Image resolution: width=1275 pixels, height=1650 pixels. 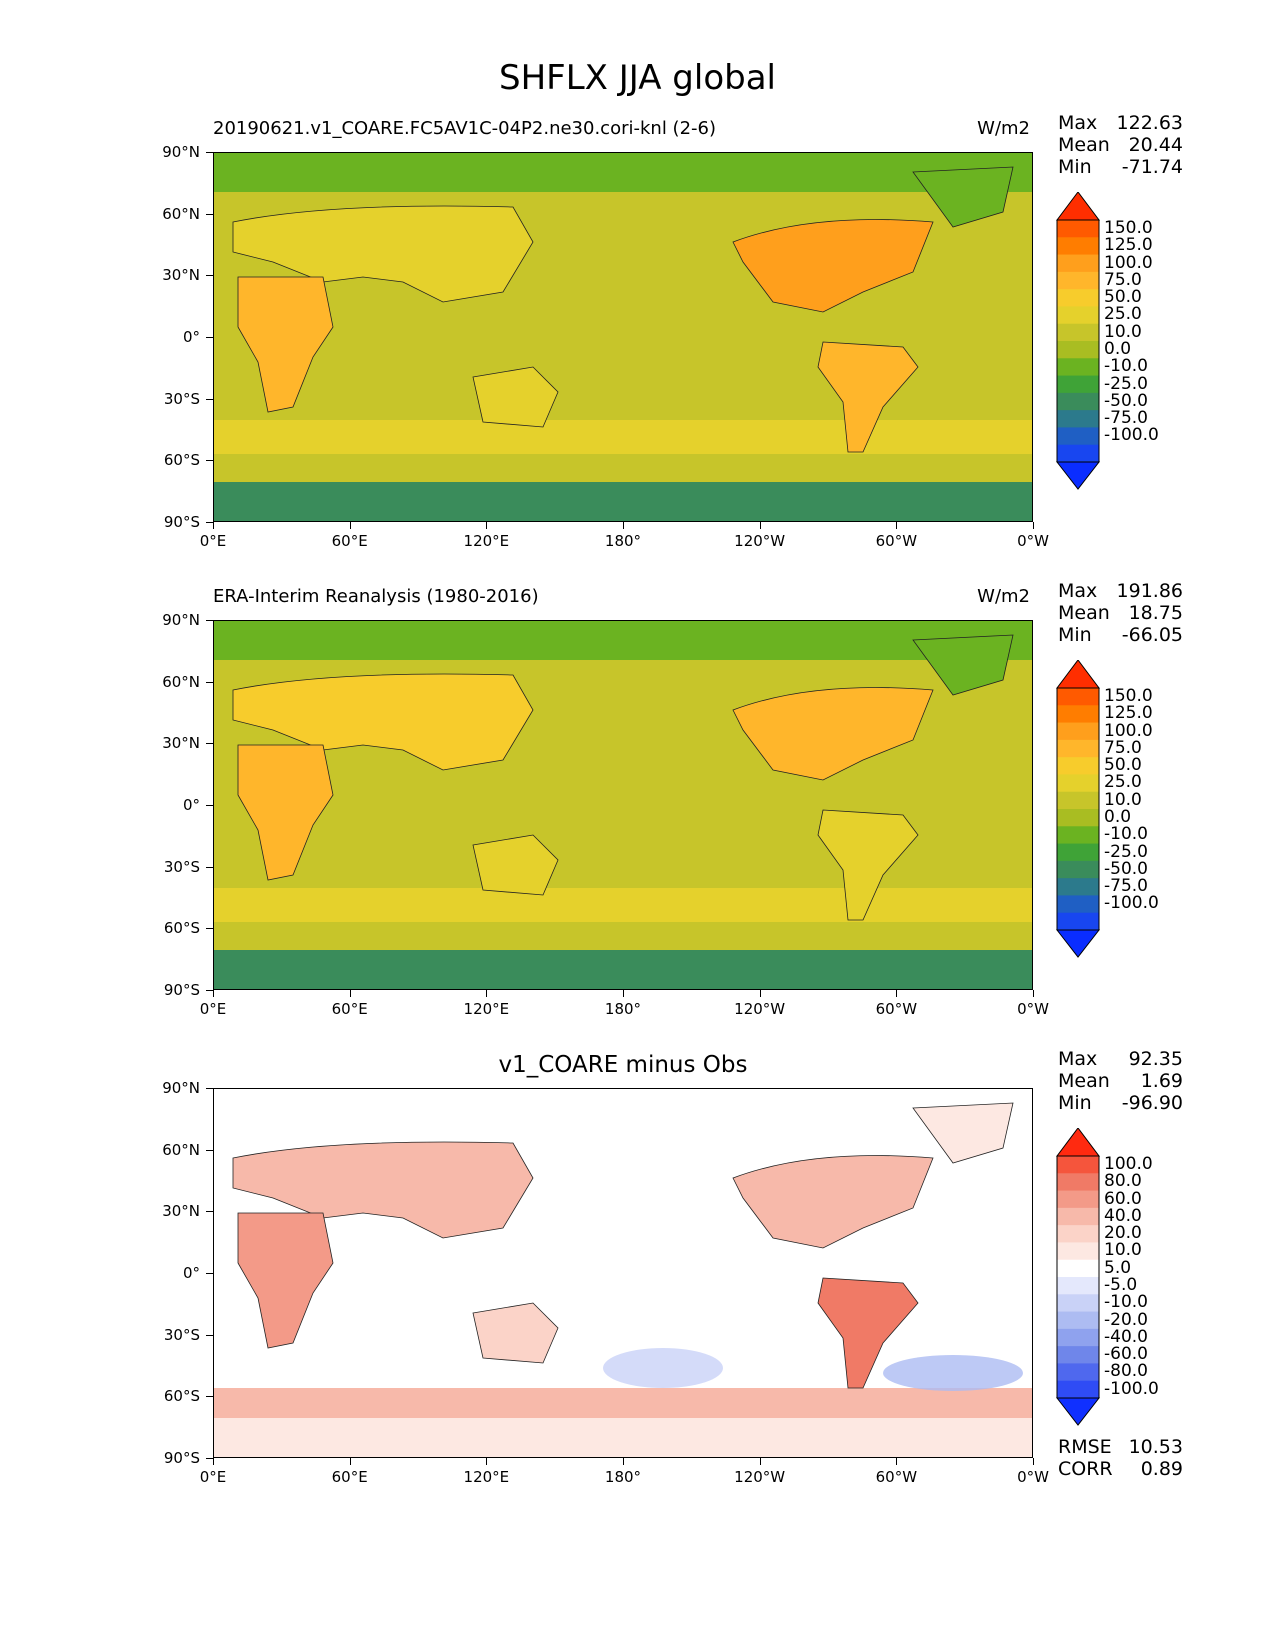 What do you see at coordinates (833, 734) in the screenshot?
I see `north-america-land` at bounding box center [833, 734].